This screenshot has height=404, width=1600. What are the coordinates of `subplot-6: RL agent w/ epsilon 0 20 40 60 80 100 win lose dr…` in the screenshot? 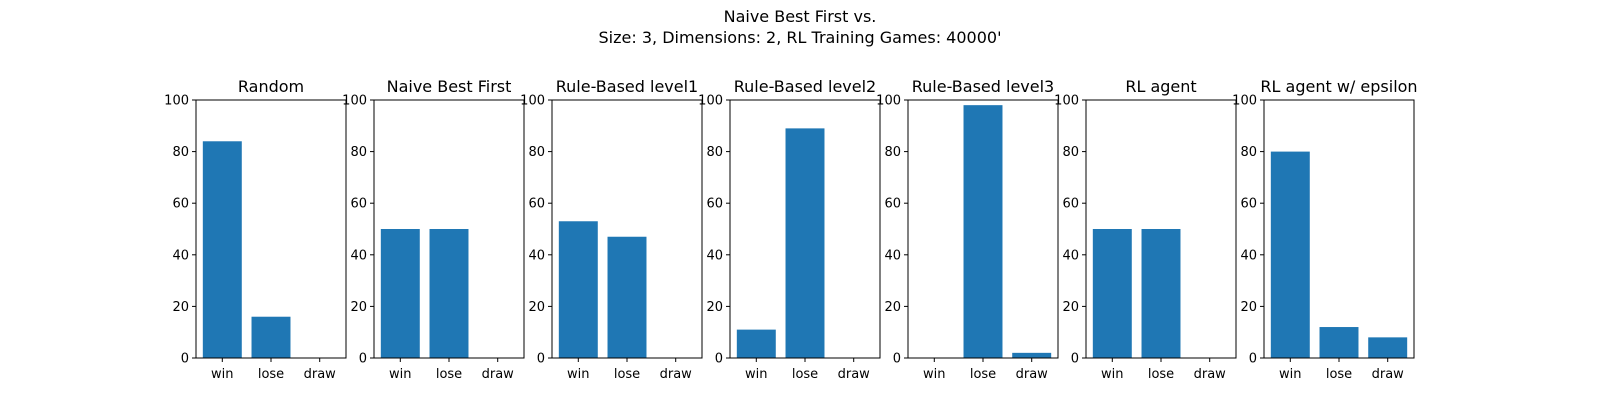 It's located at (1324, 229).